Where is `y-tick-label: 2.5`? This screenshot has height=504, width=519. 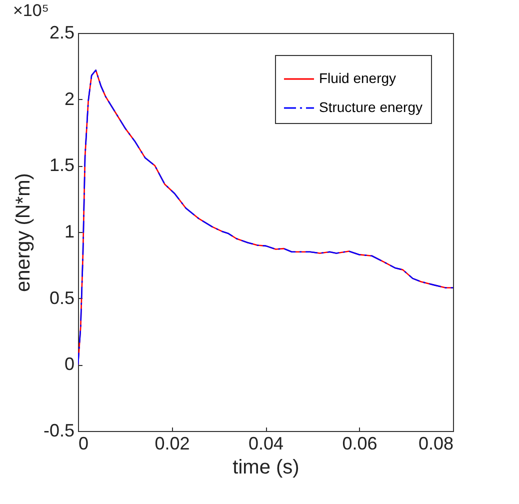
y-tick-label: 2.5 is located at coordinates (61, 32).